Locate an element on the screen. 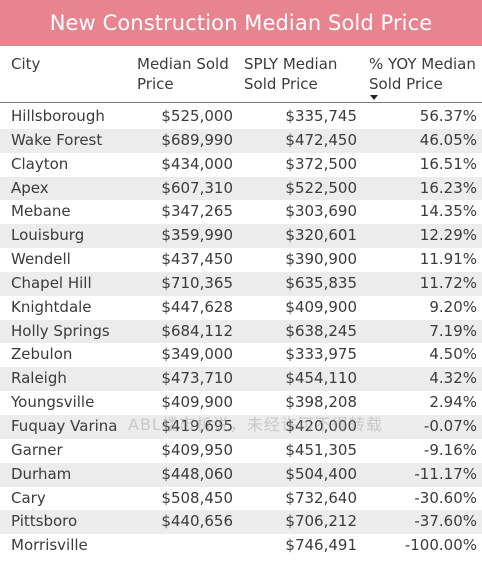 This screenshot has height=562, width=482. cell-sply-median-sold-price: $335,745 is located at coordinates (321, 116).